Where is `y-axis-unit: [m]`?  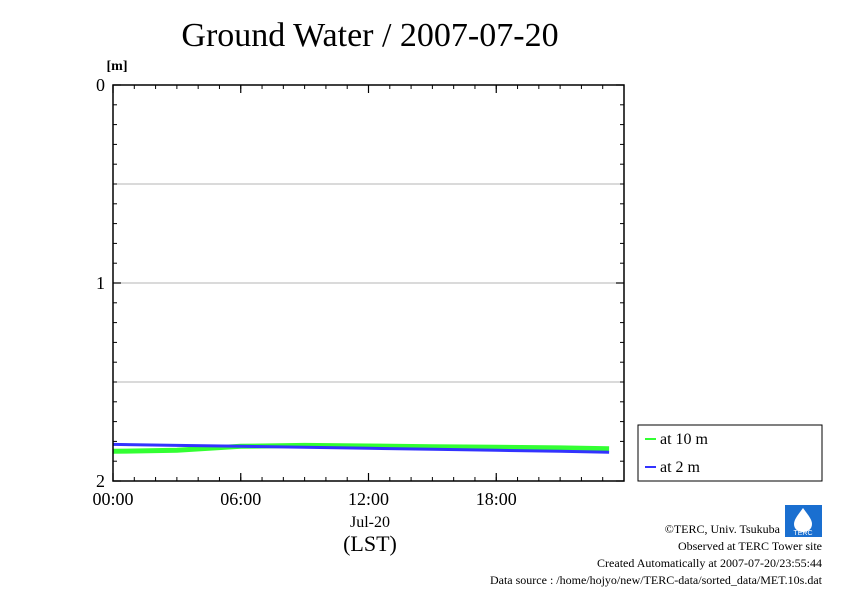 y-axis-unit: [m] is located at coordinates (117, 66).